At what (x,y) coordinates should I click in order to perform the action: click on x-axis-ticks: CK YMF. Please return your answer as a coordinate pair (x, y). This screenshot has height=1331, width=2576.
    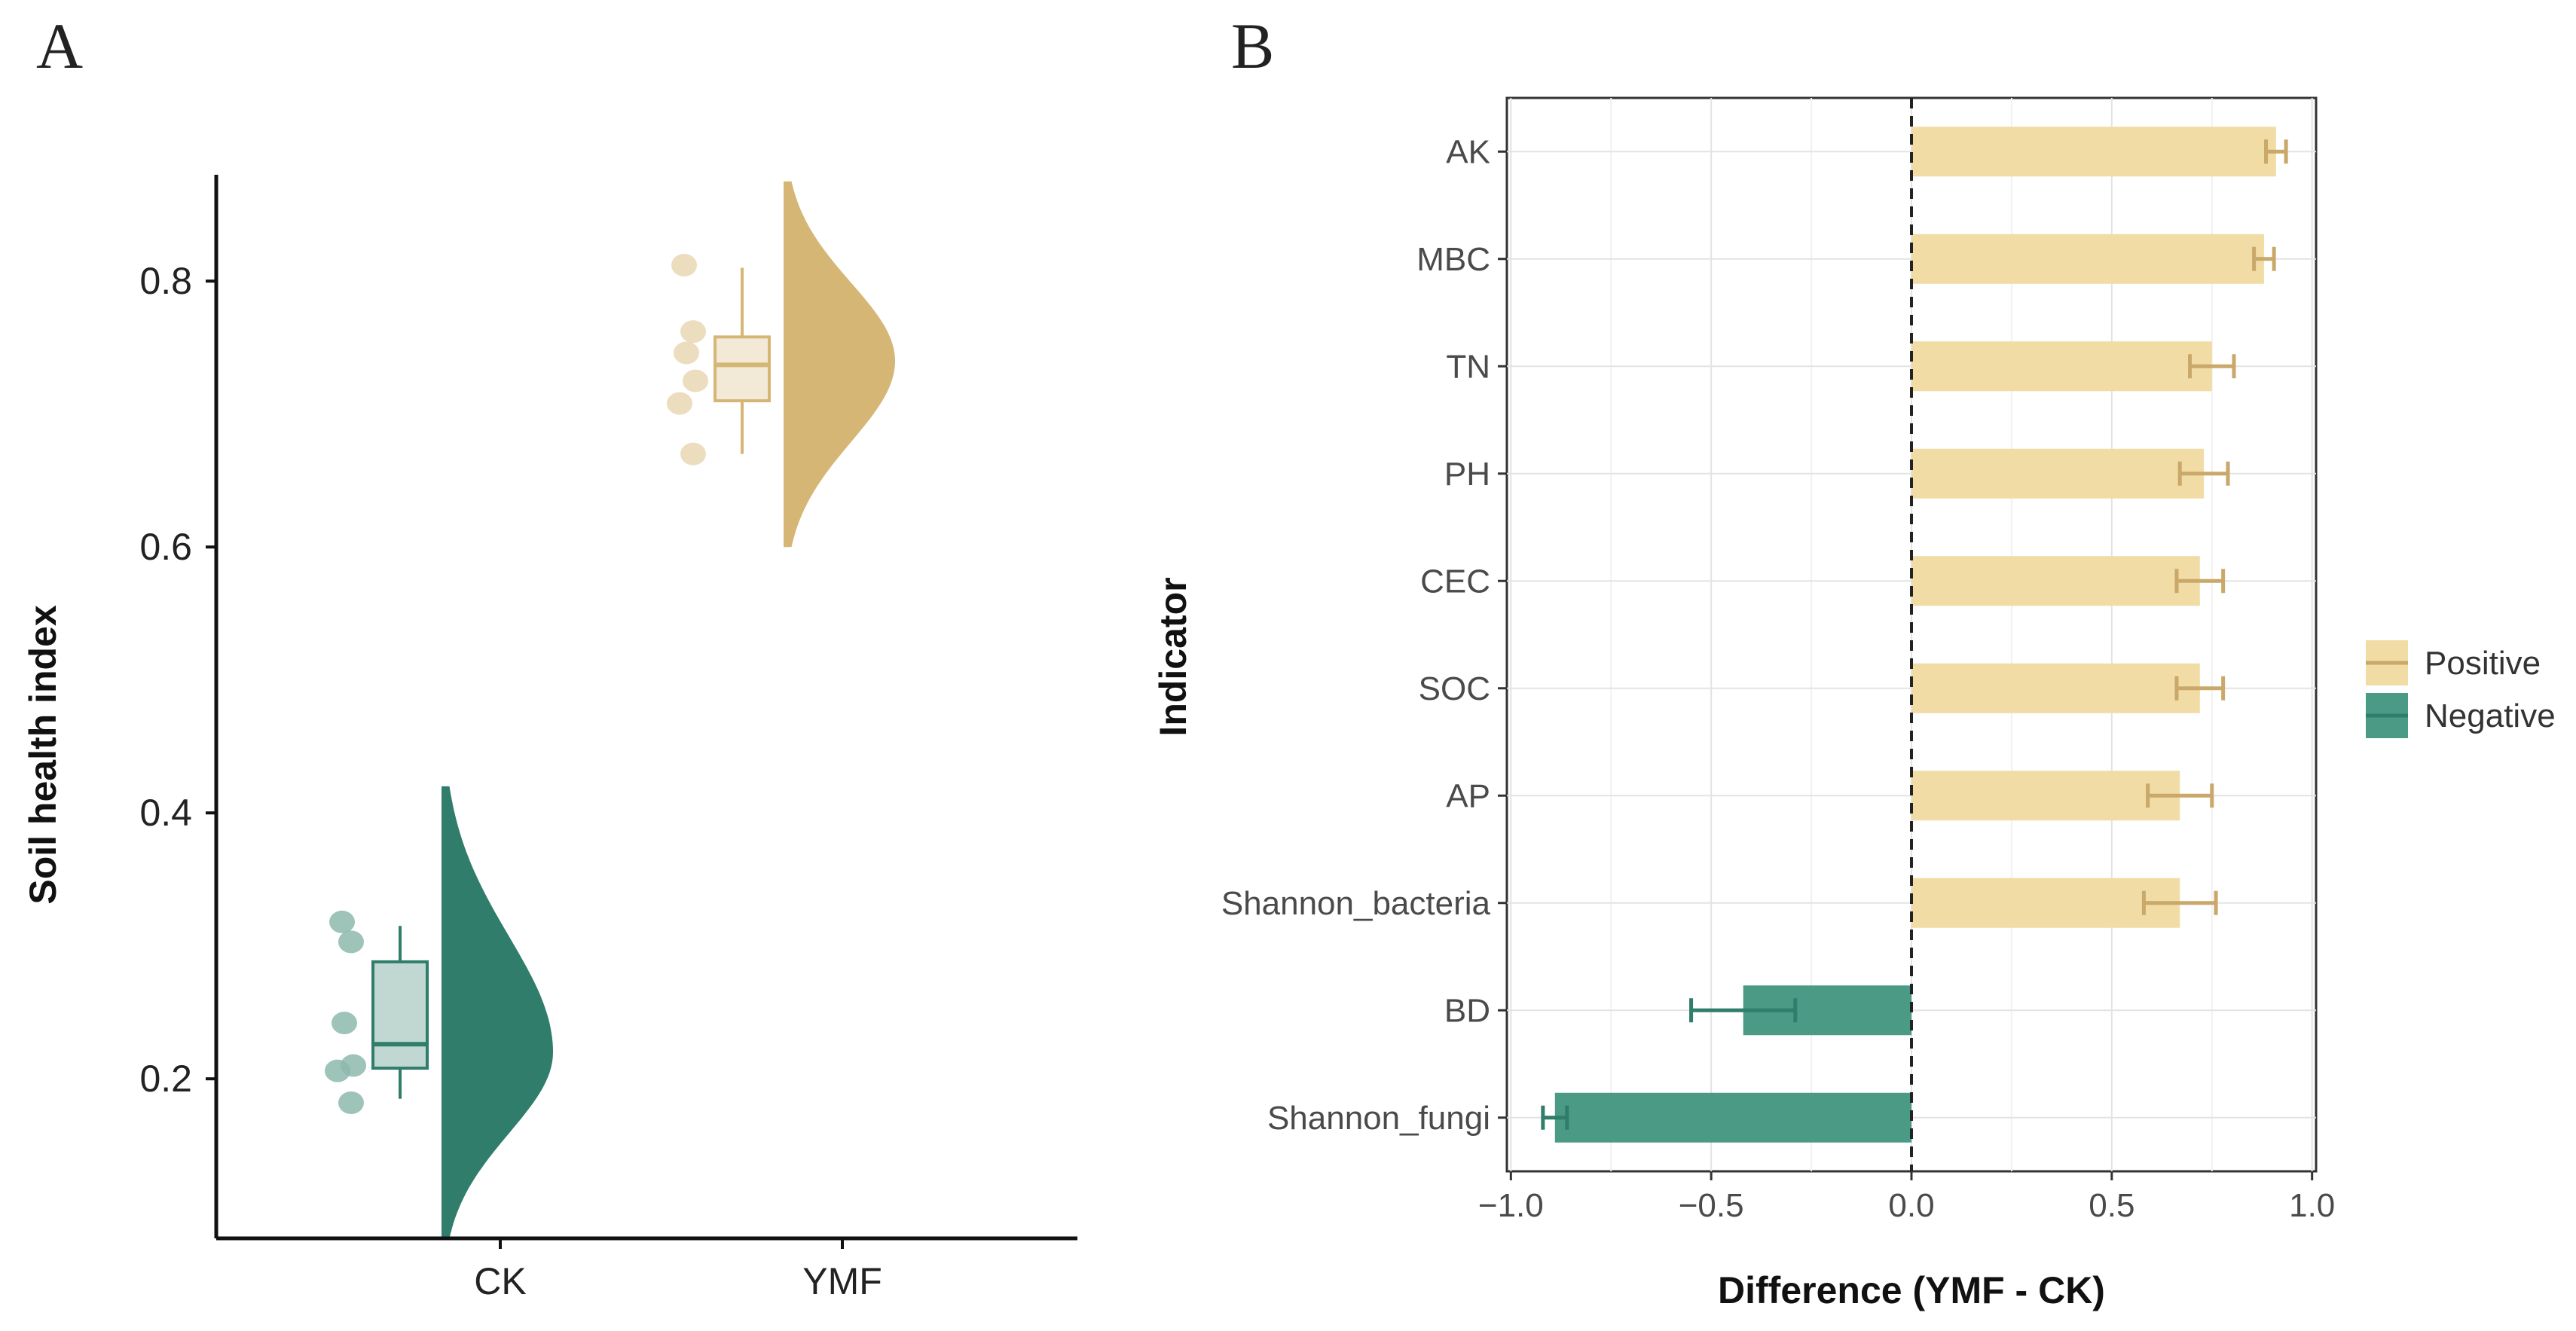
    Looking at the image, I should click on (678, 1270).